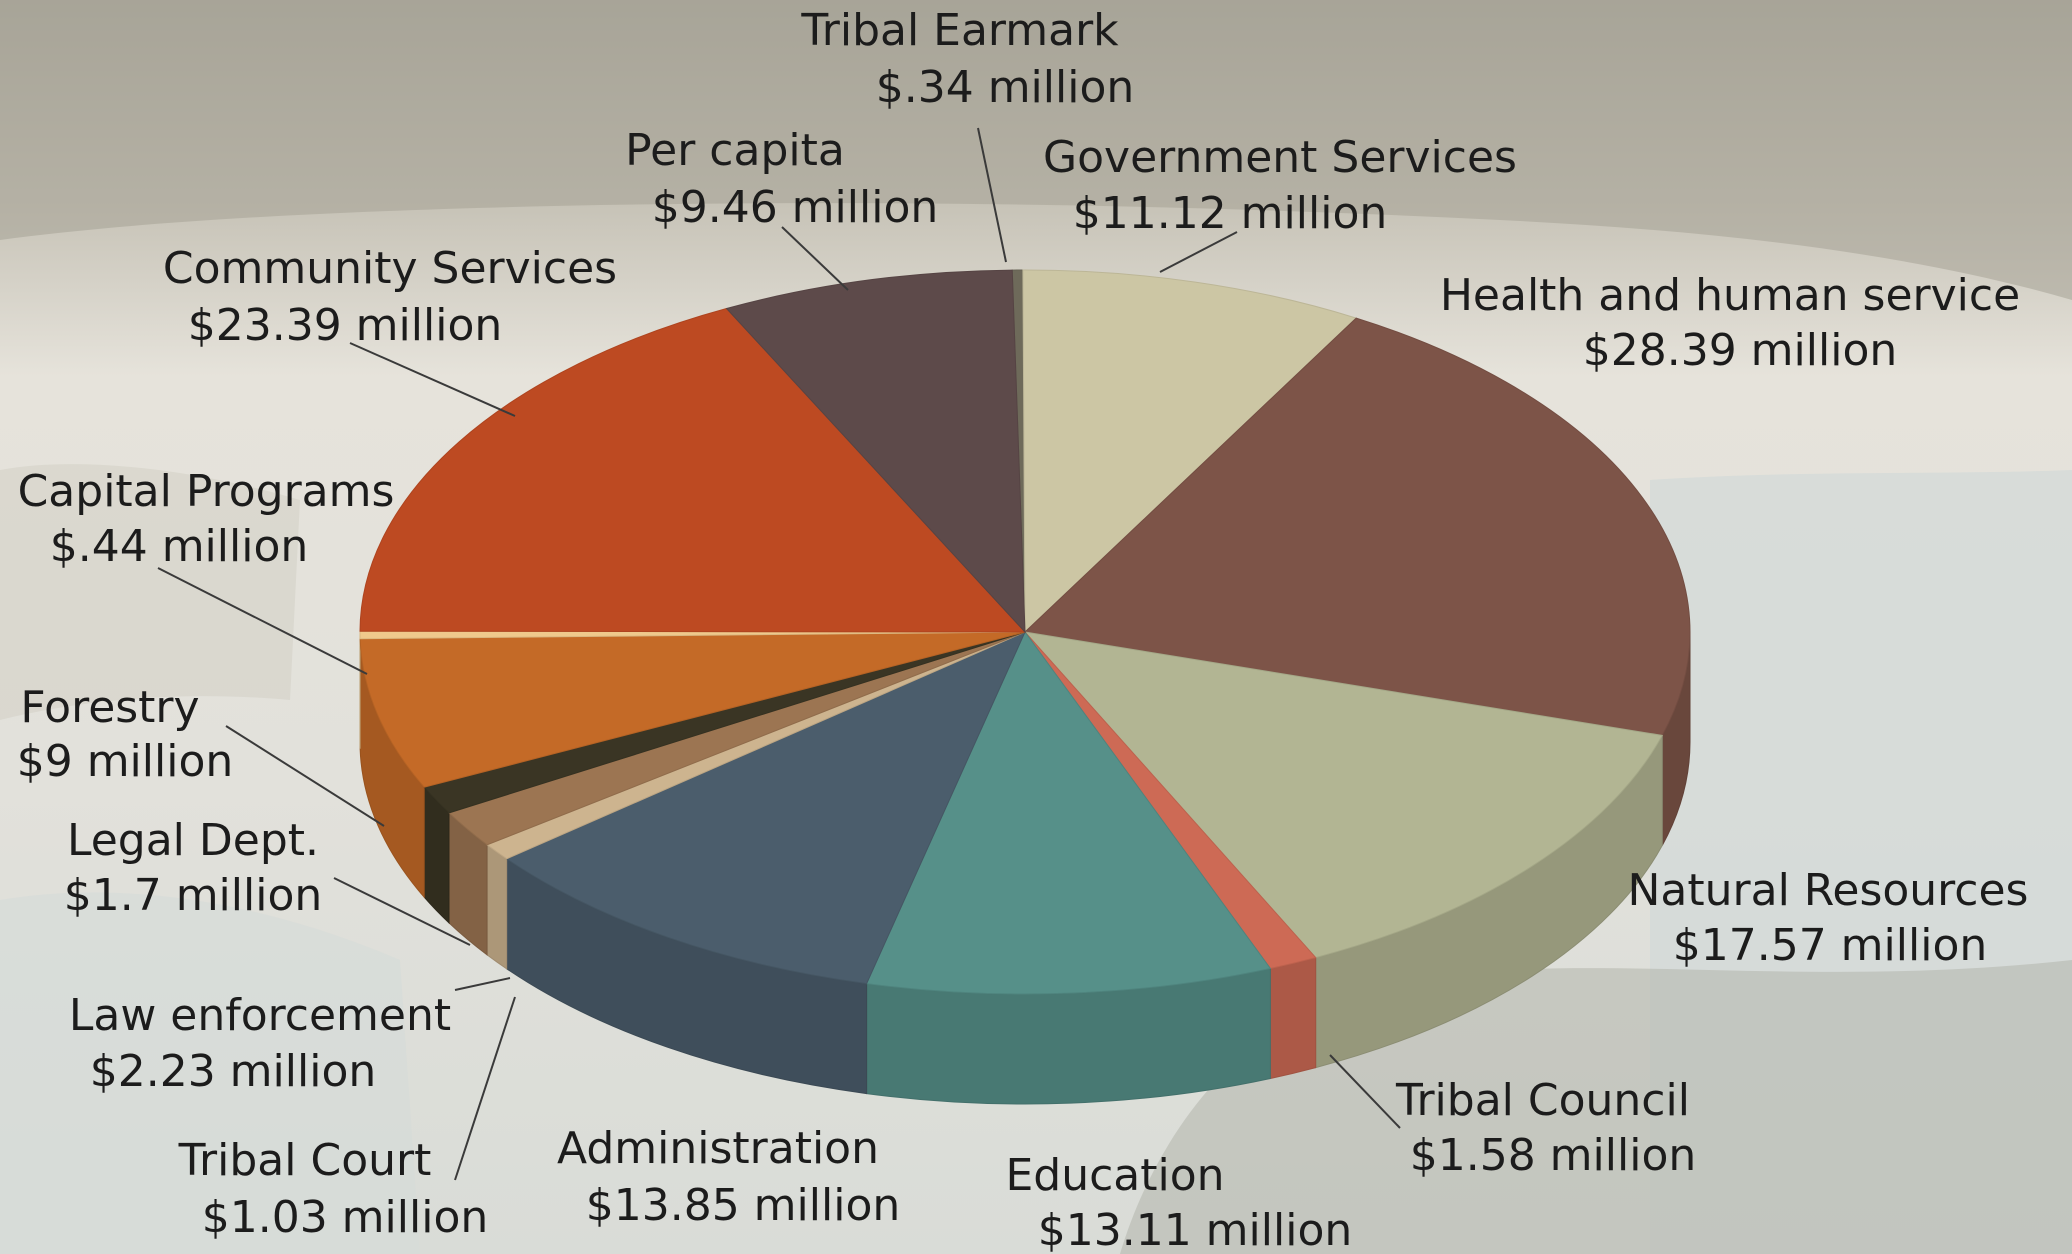 The image size is (2072, 1254). What do you see at coordinates (1114, 1175) in the screenshot?
I see `label-education: Education` at bounding box center [1114, 1175].